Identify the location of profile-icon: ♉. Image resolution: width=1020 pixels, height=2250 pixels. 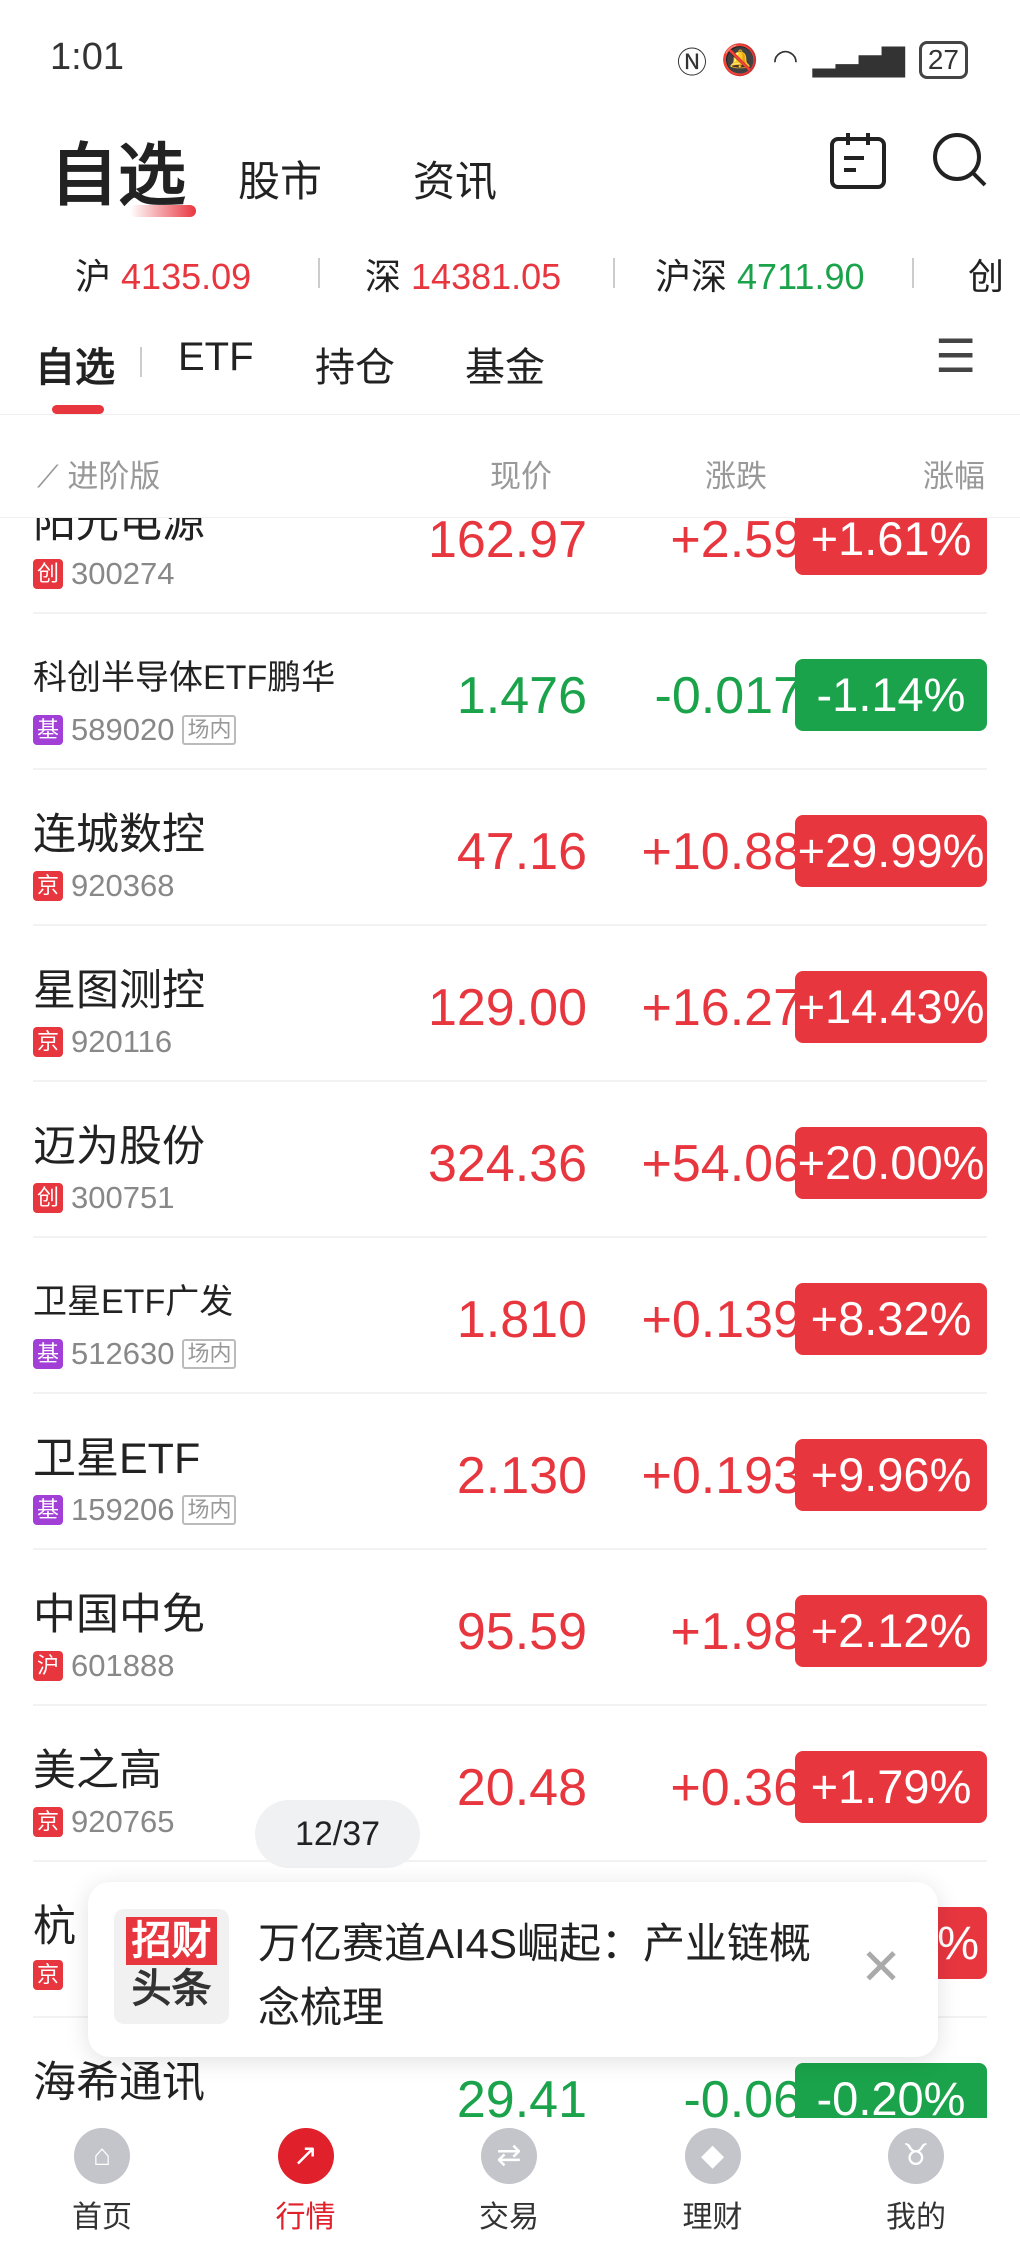
(916, 2156).